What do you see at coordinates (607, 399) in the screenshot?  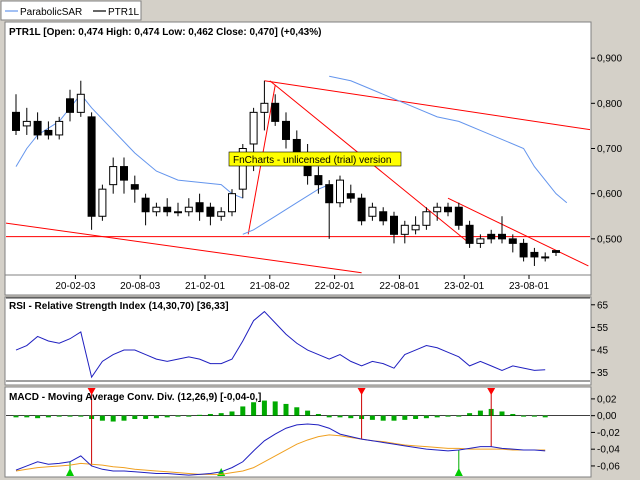 I see `macd-tick-label: 0,02` at bounding box center [607, 399].